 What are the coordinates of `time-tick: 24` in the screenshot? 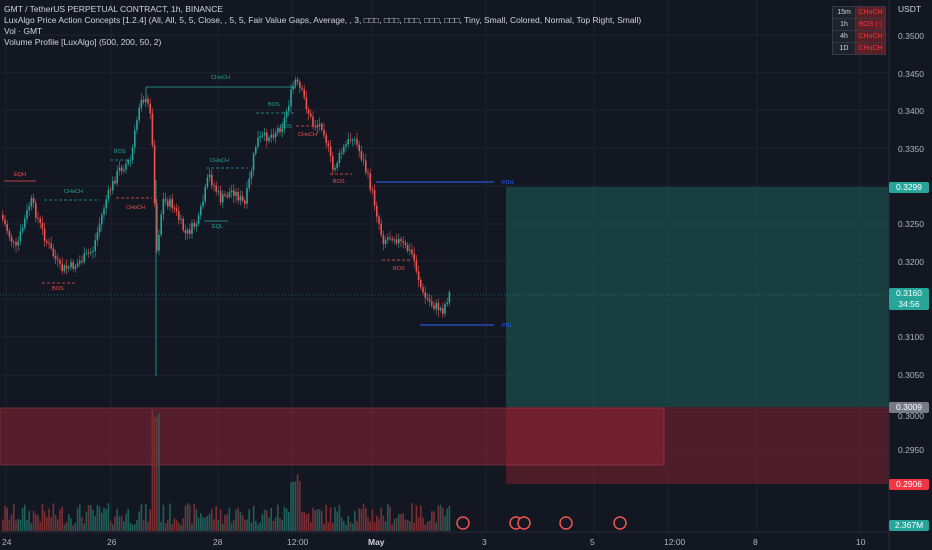 It's located at (7, 542).